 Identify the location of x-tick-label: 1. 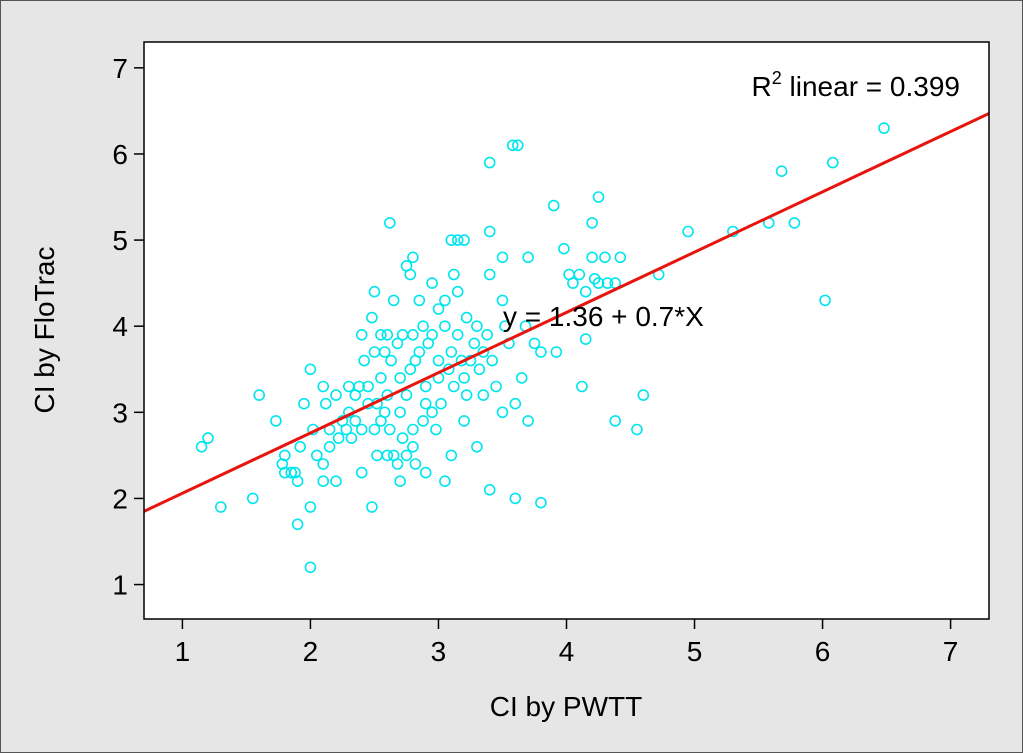
(183, 651).